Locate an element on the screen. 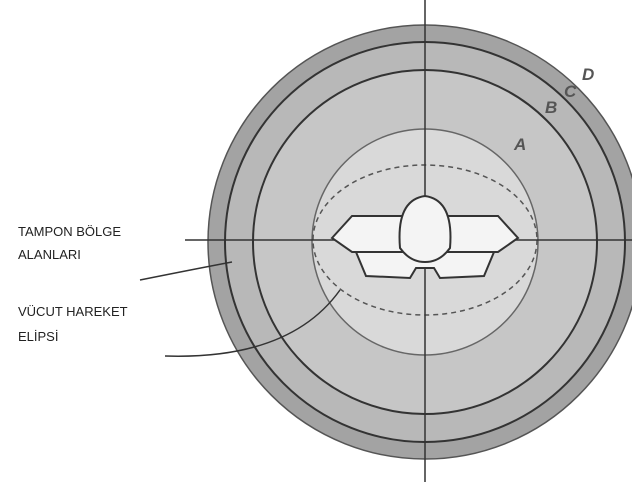 This screenshot has width=632, height=482. annotation: TAMPON BÖLGE is located at coordinates (69, 231).